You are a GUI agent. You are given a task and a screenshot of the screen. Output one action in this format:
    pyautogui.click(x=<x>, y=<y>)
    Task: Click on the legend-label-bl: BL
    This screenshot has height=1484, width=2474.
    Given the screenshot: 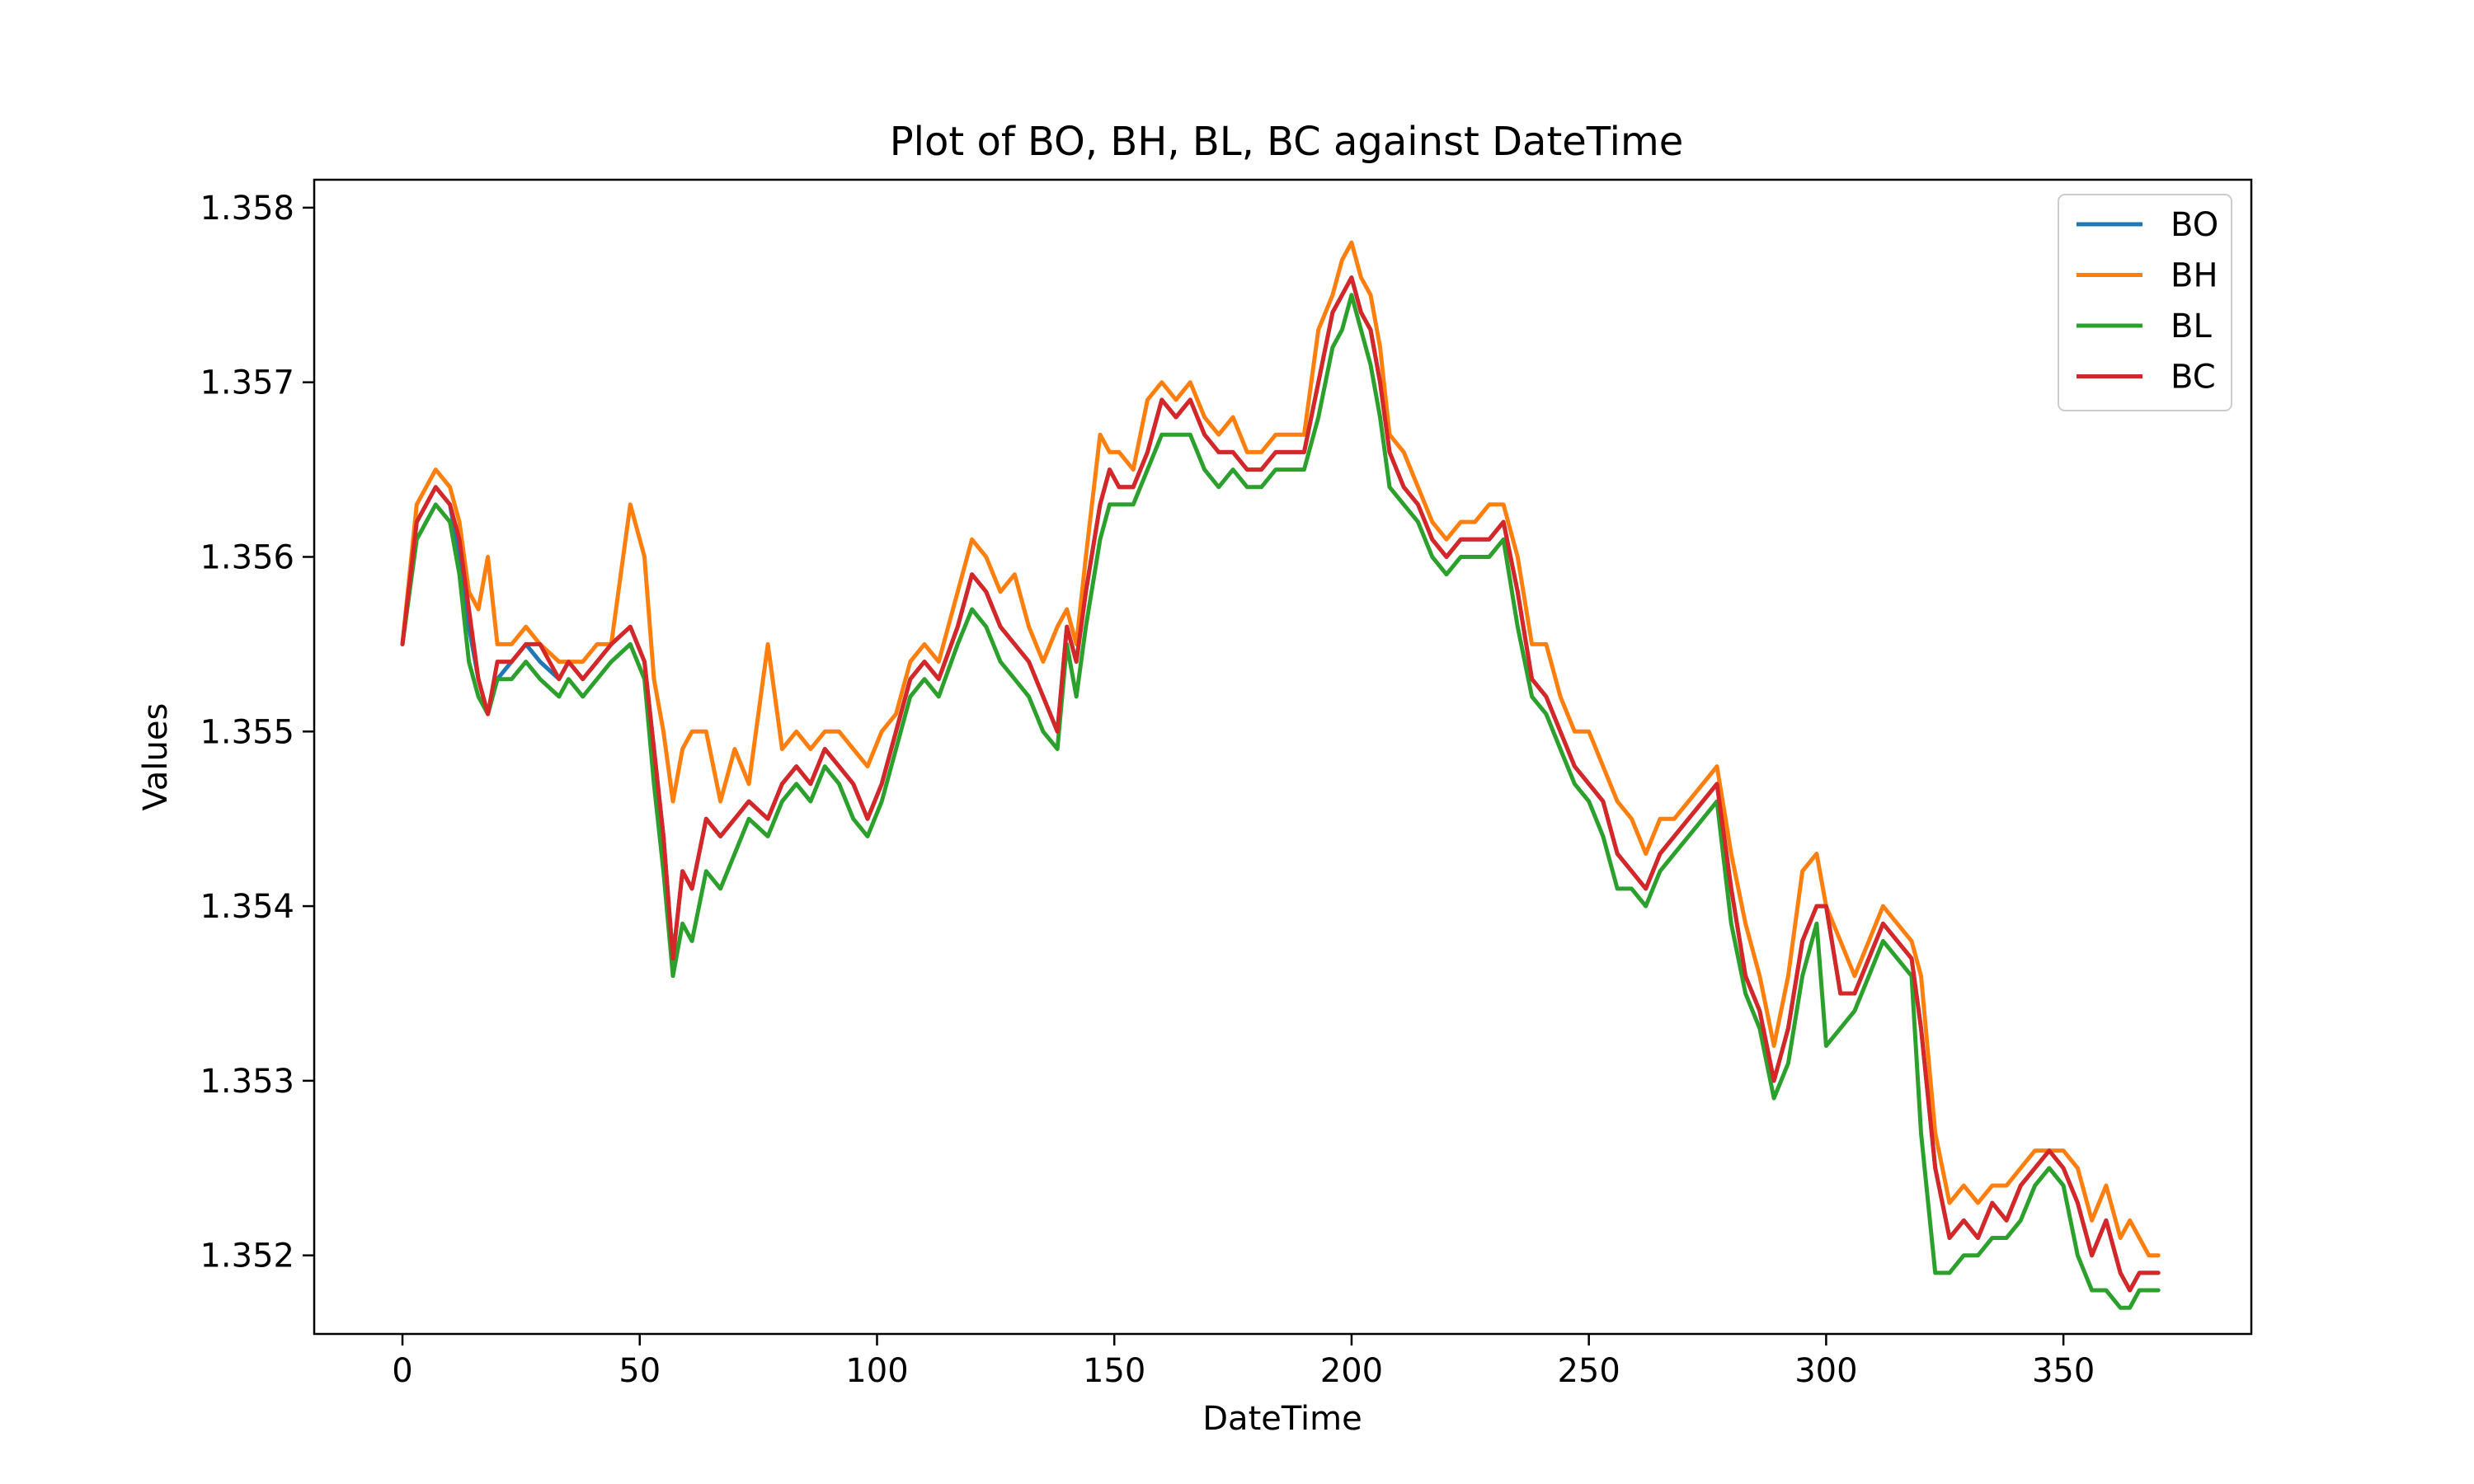 What is the action you would take?
    pyautogui.click(x=2191, y=326)
    